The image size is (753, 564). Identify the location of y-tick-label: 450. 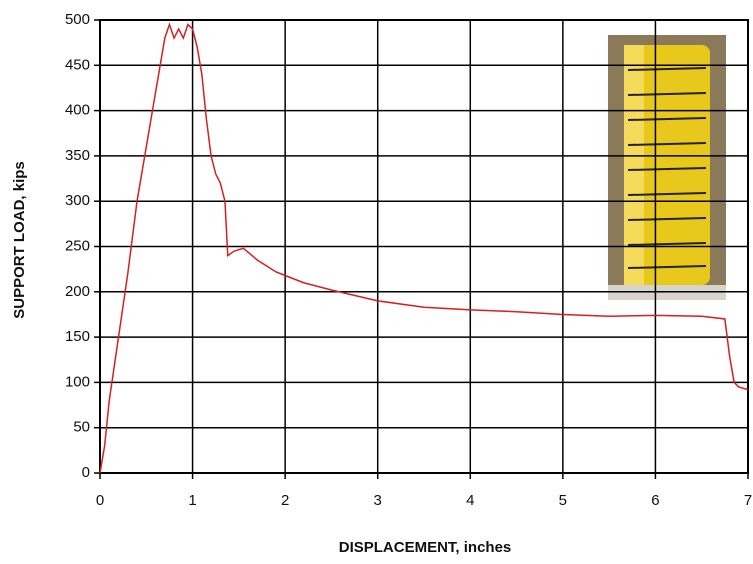
(77, 64).